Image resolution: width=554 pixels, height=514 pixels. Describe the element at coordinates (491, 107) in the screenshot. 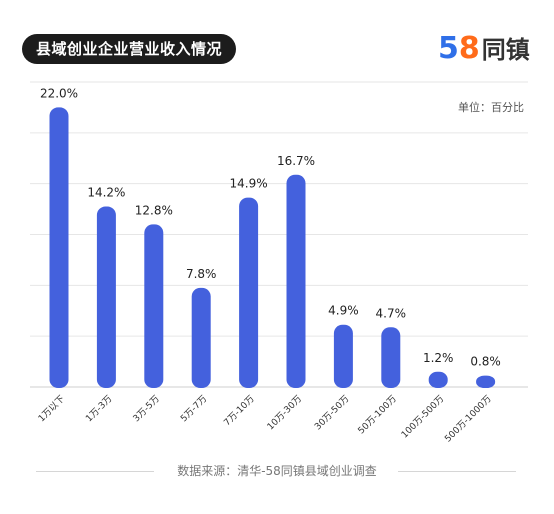

I see `unit-label: 单位：百分比` at that location.